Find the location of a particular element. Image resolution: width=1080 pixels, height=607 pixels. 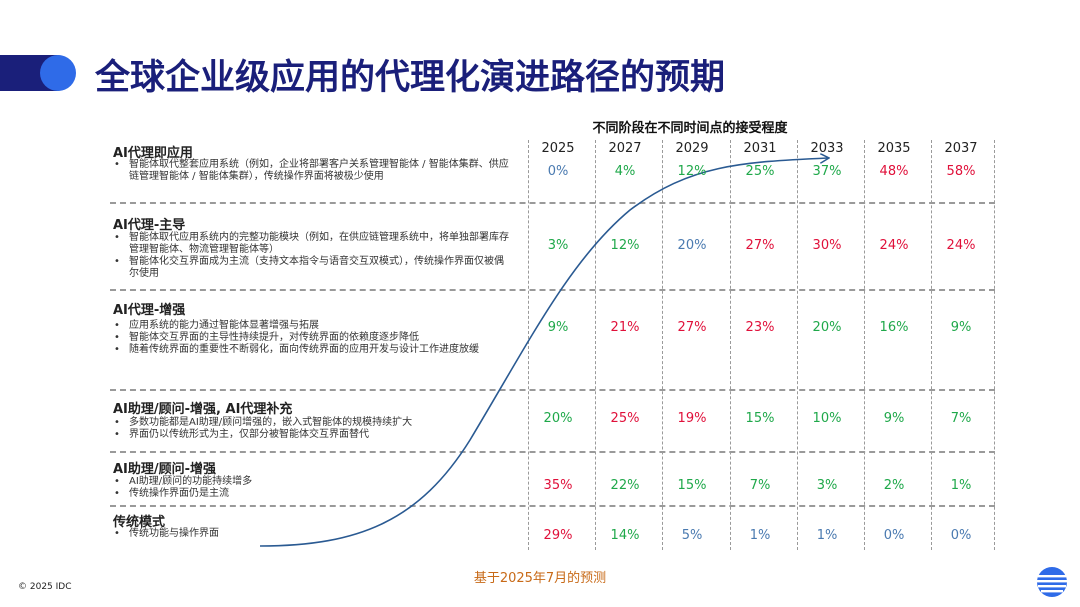

stage-bullet: 传统功能与操作界面 is located at coordinates (311, 534).